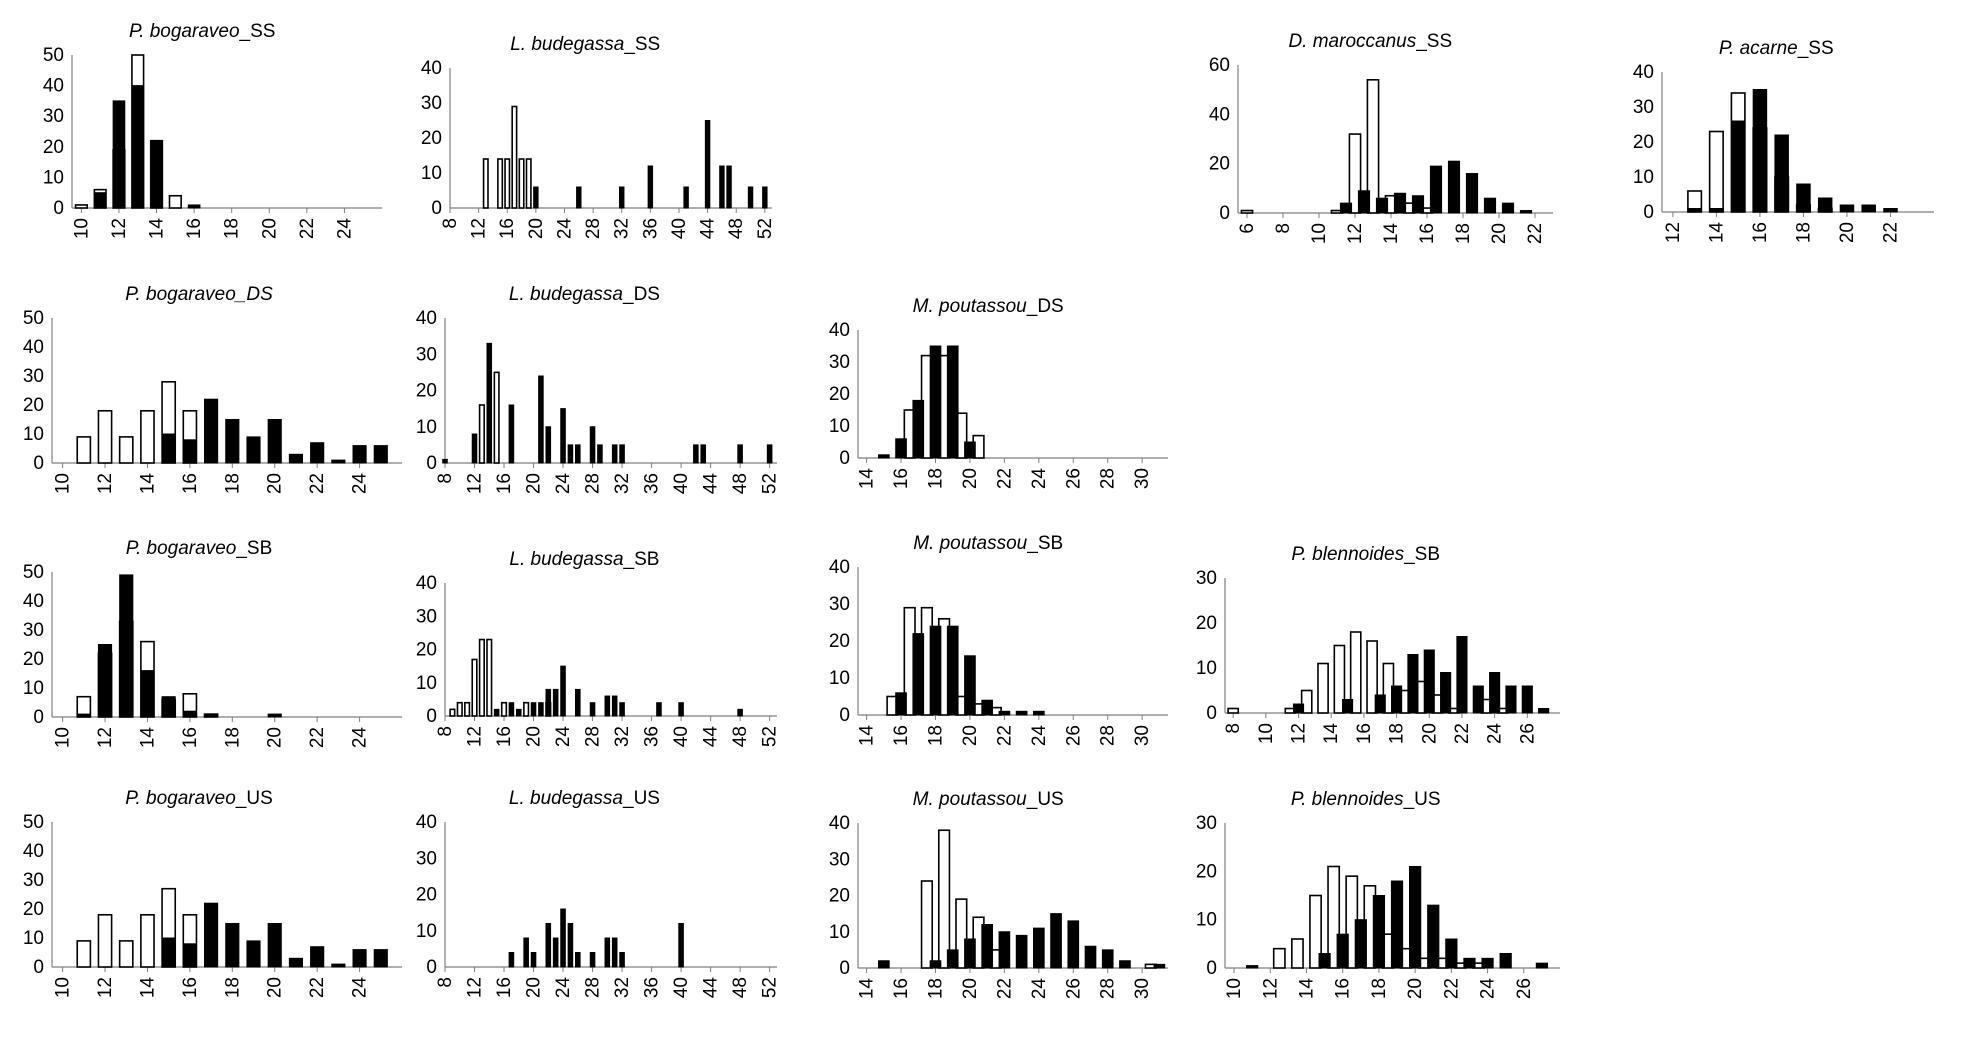 This screenshot has width=1969, height=1048. What do you see at coordinates (740, 736) in the screenshot?
I see `x-tick-label: 48` at bounding box center [740, 736].